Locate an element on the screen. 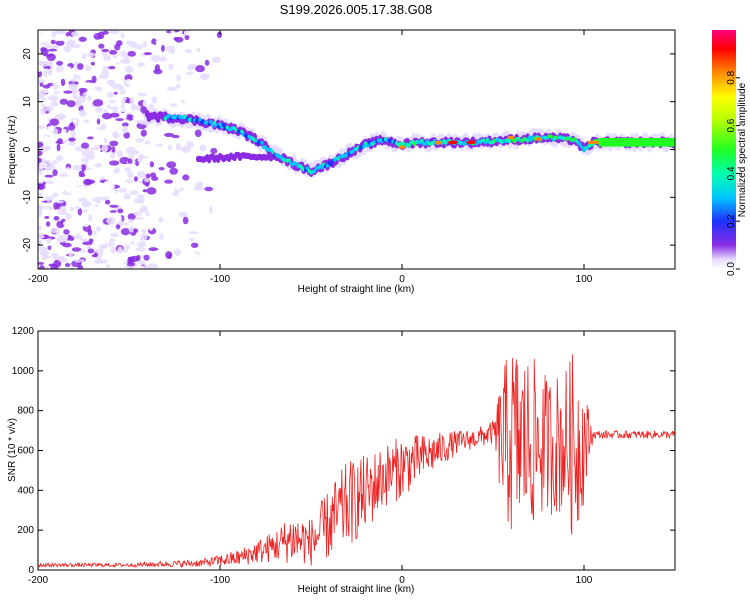  colorbar-label: Normalized spectral amplitude is located at coordinates (742, 149).